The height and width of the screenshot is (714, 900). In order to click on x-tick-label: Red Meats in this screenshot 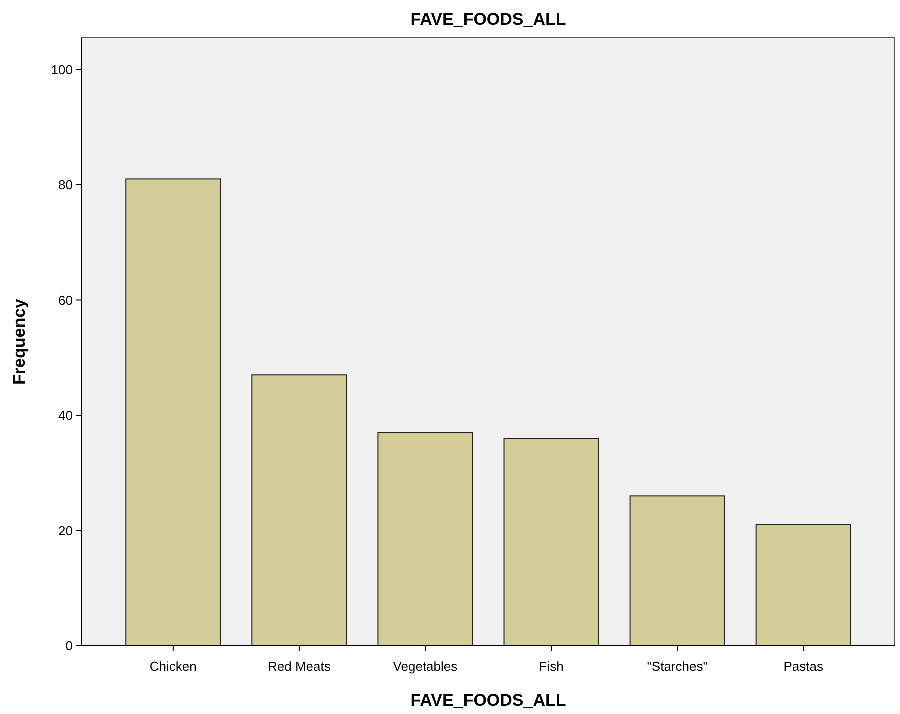, I will do `click(300, 666)`.